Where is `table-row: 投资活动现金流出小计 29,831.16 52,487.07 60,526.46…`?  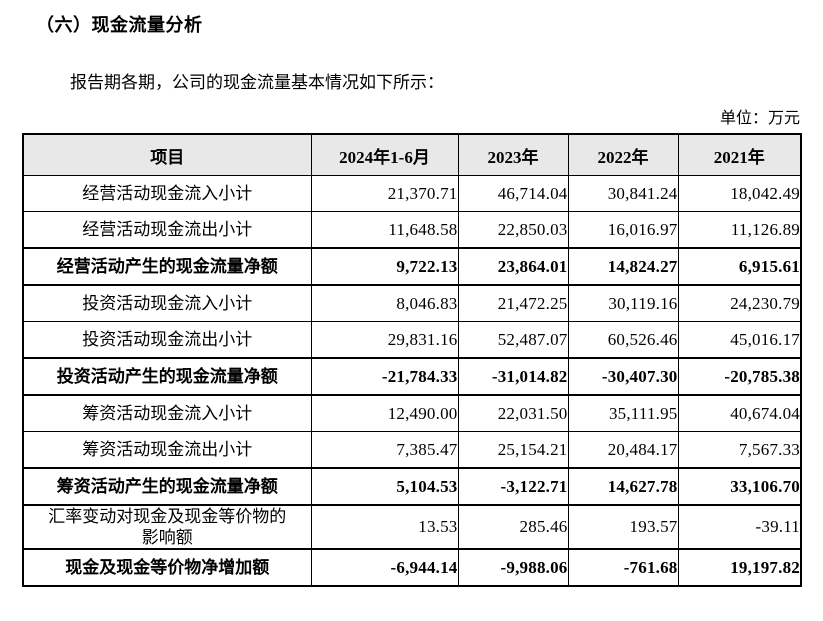
table-row: 投资活动现金流出小计 29,831.16 52,487.07 60,526.46… is located at coordinates (412, 340).